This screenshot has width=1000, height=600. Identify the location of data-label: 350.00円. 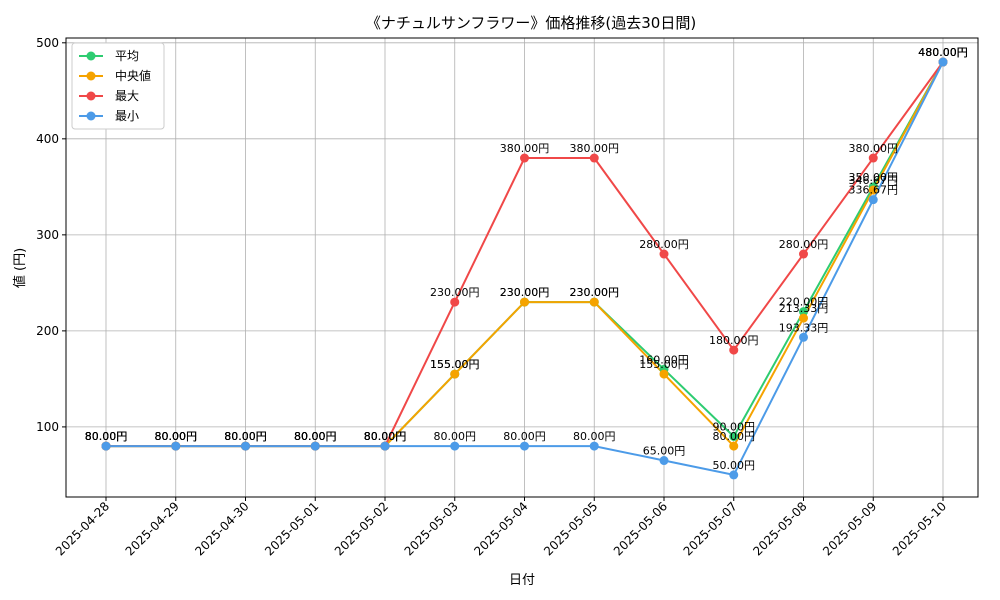
(874, 177).